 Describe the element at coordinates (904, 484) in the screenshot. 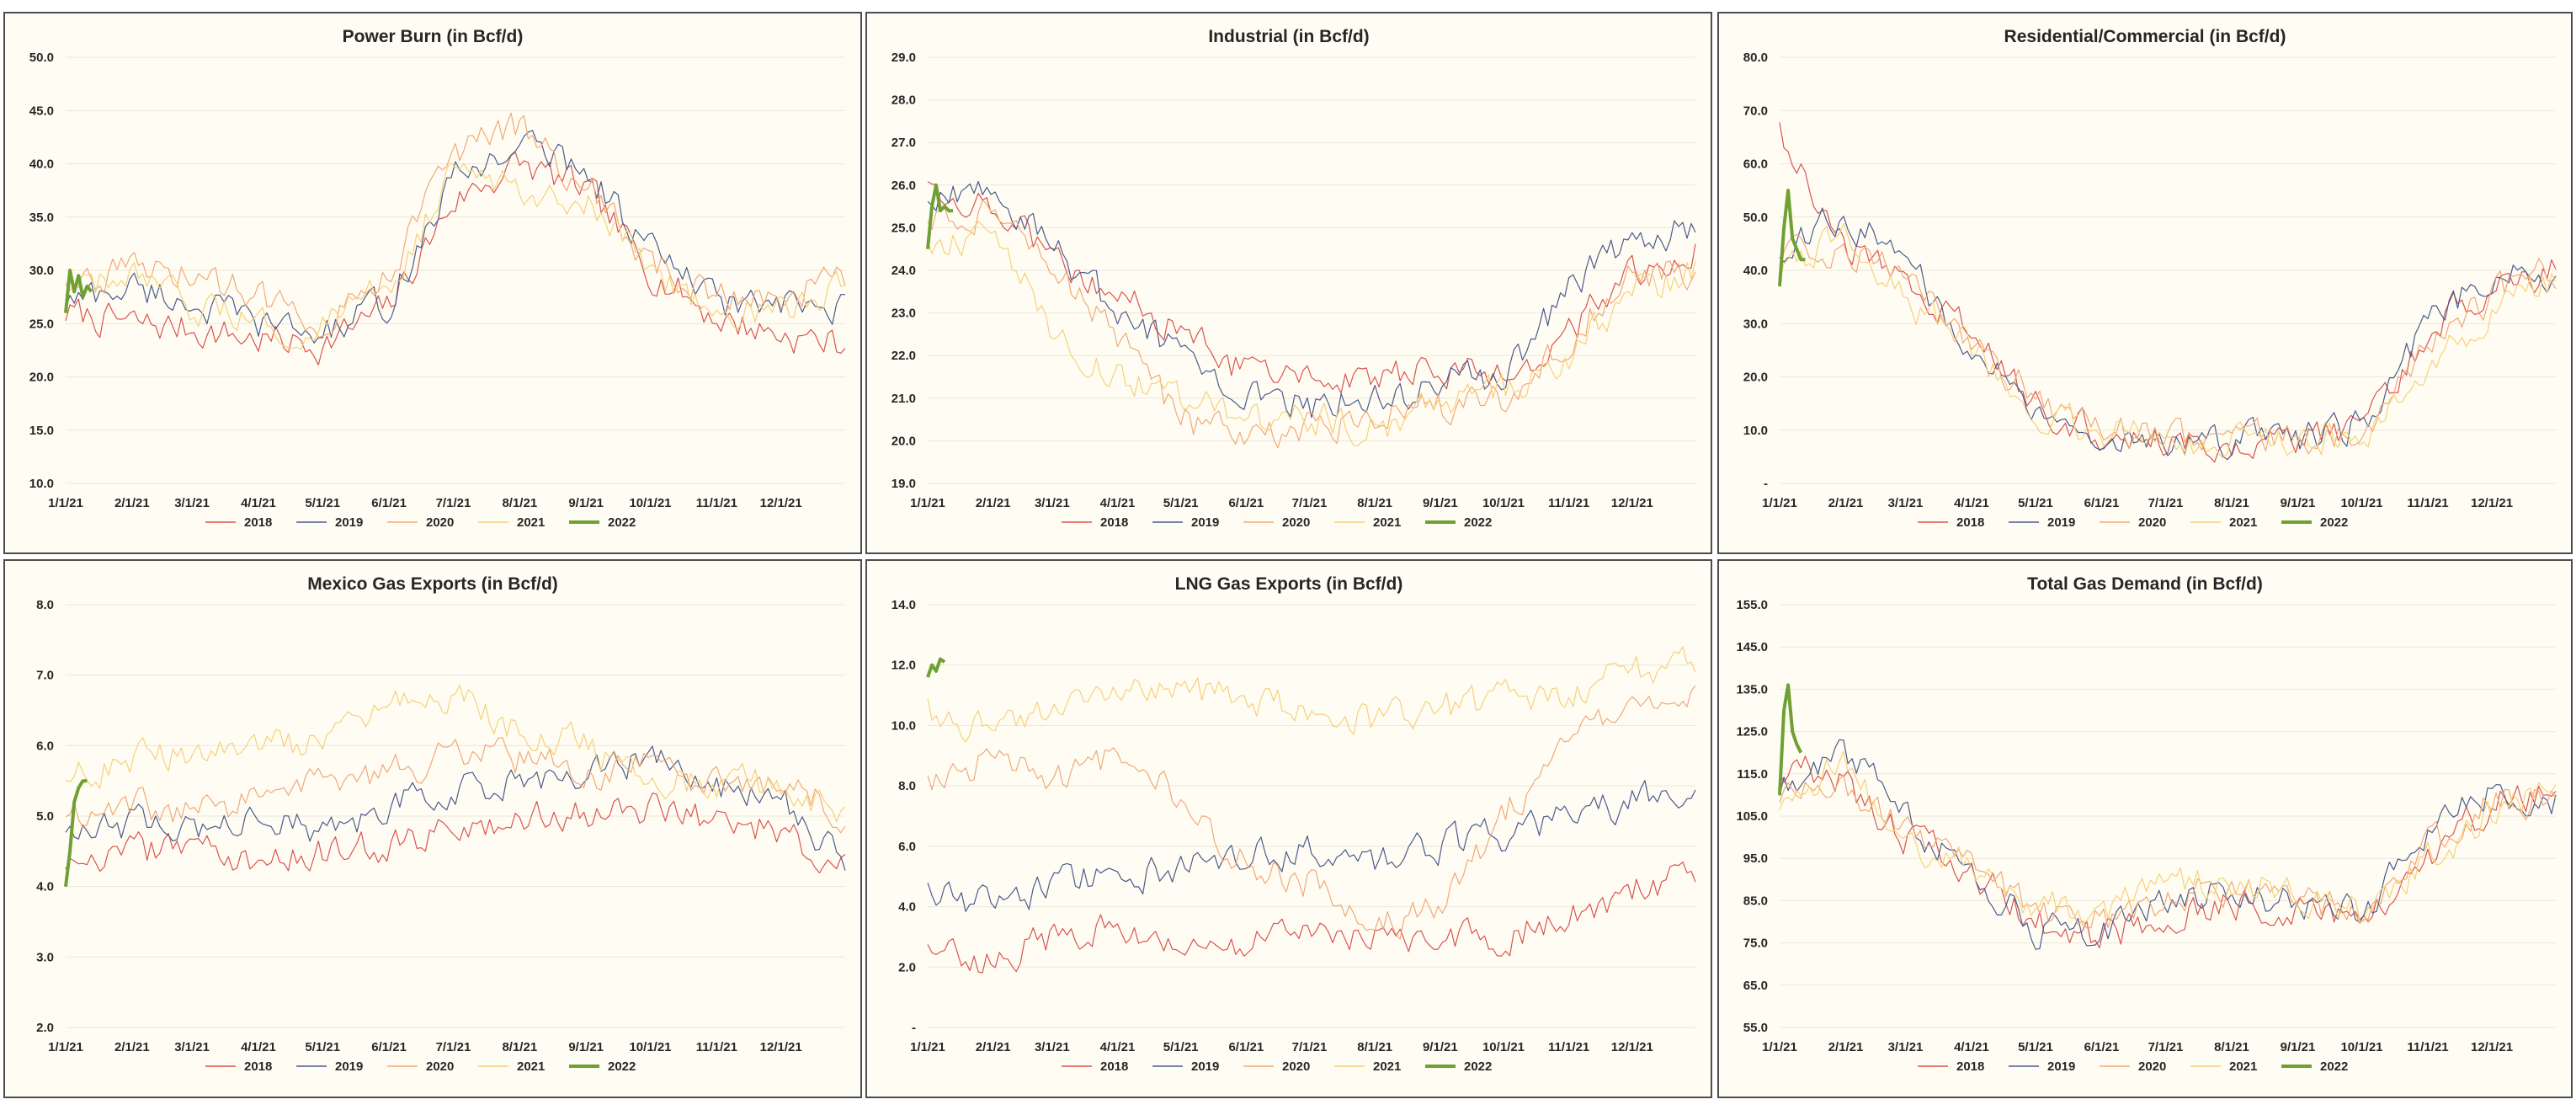

I see `y-tick-label: 19.0` at that location.